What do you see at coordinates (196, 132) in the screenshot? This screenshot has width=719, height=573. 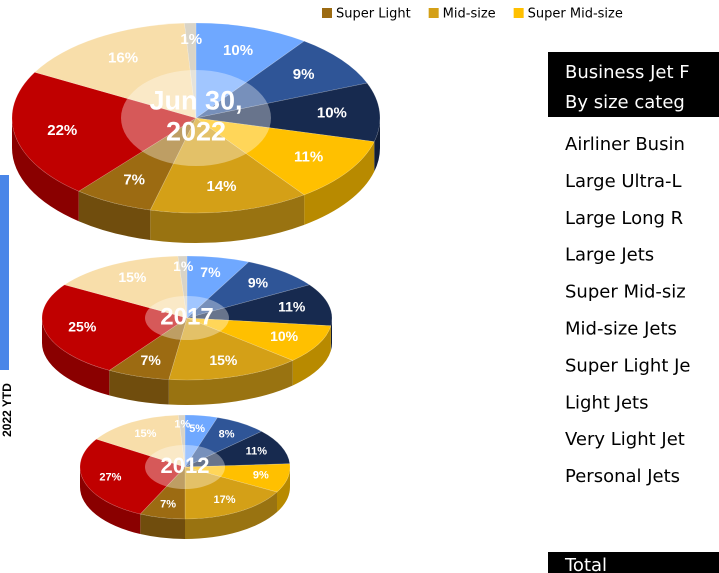 I see `pie-title: 2022` at bounding box center [196, 132].